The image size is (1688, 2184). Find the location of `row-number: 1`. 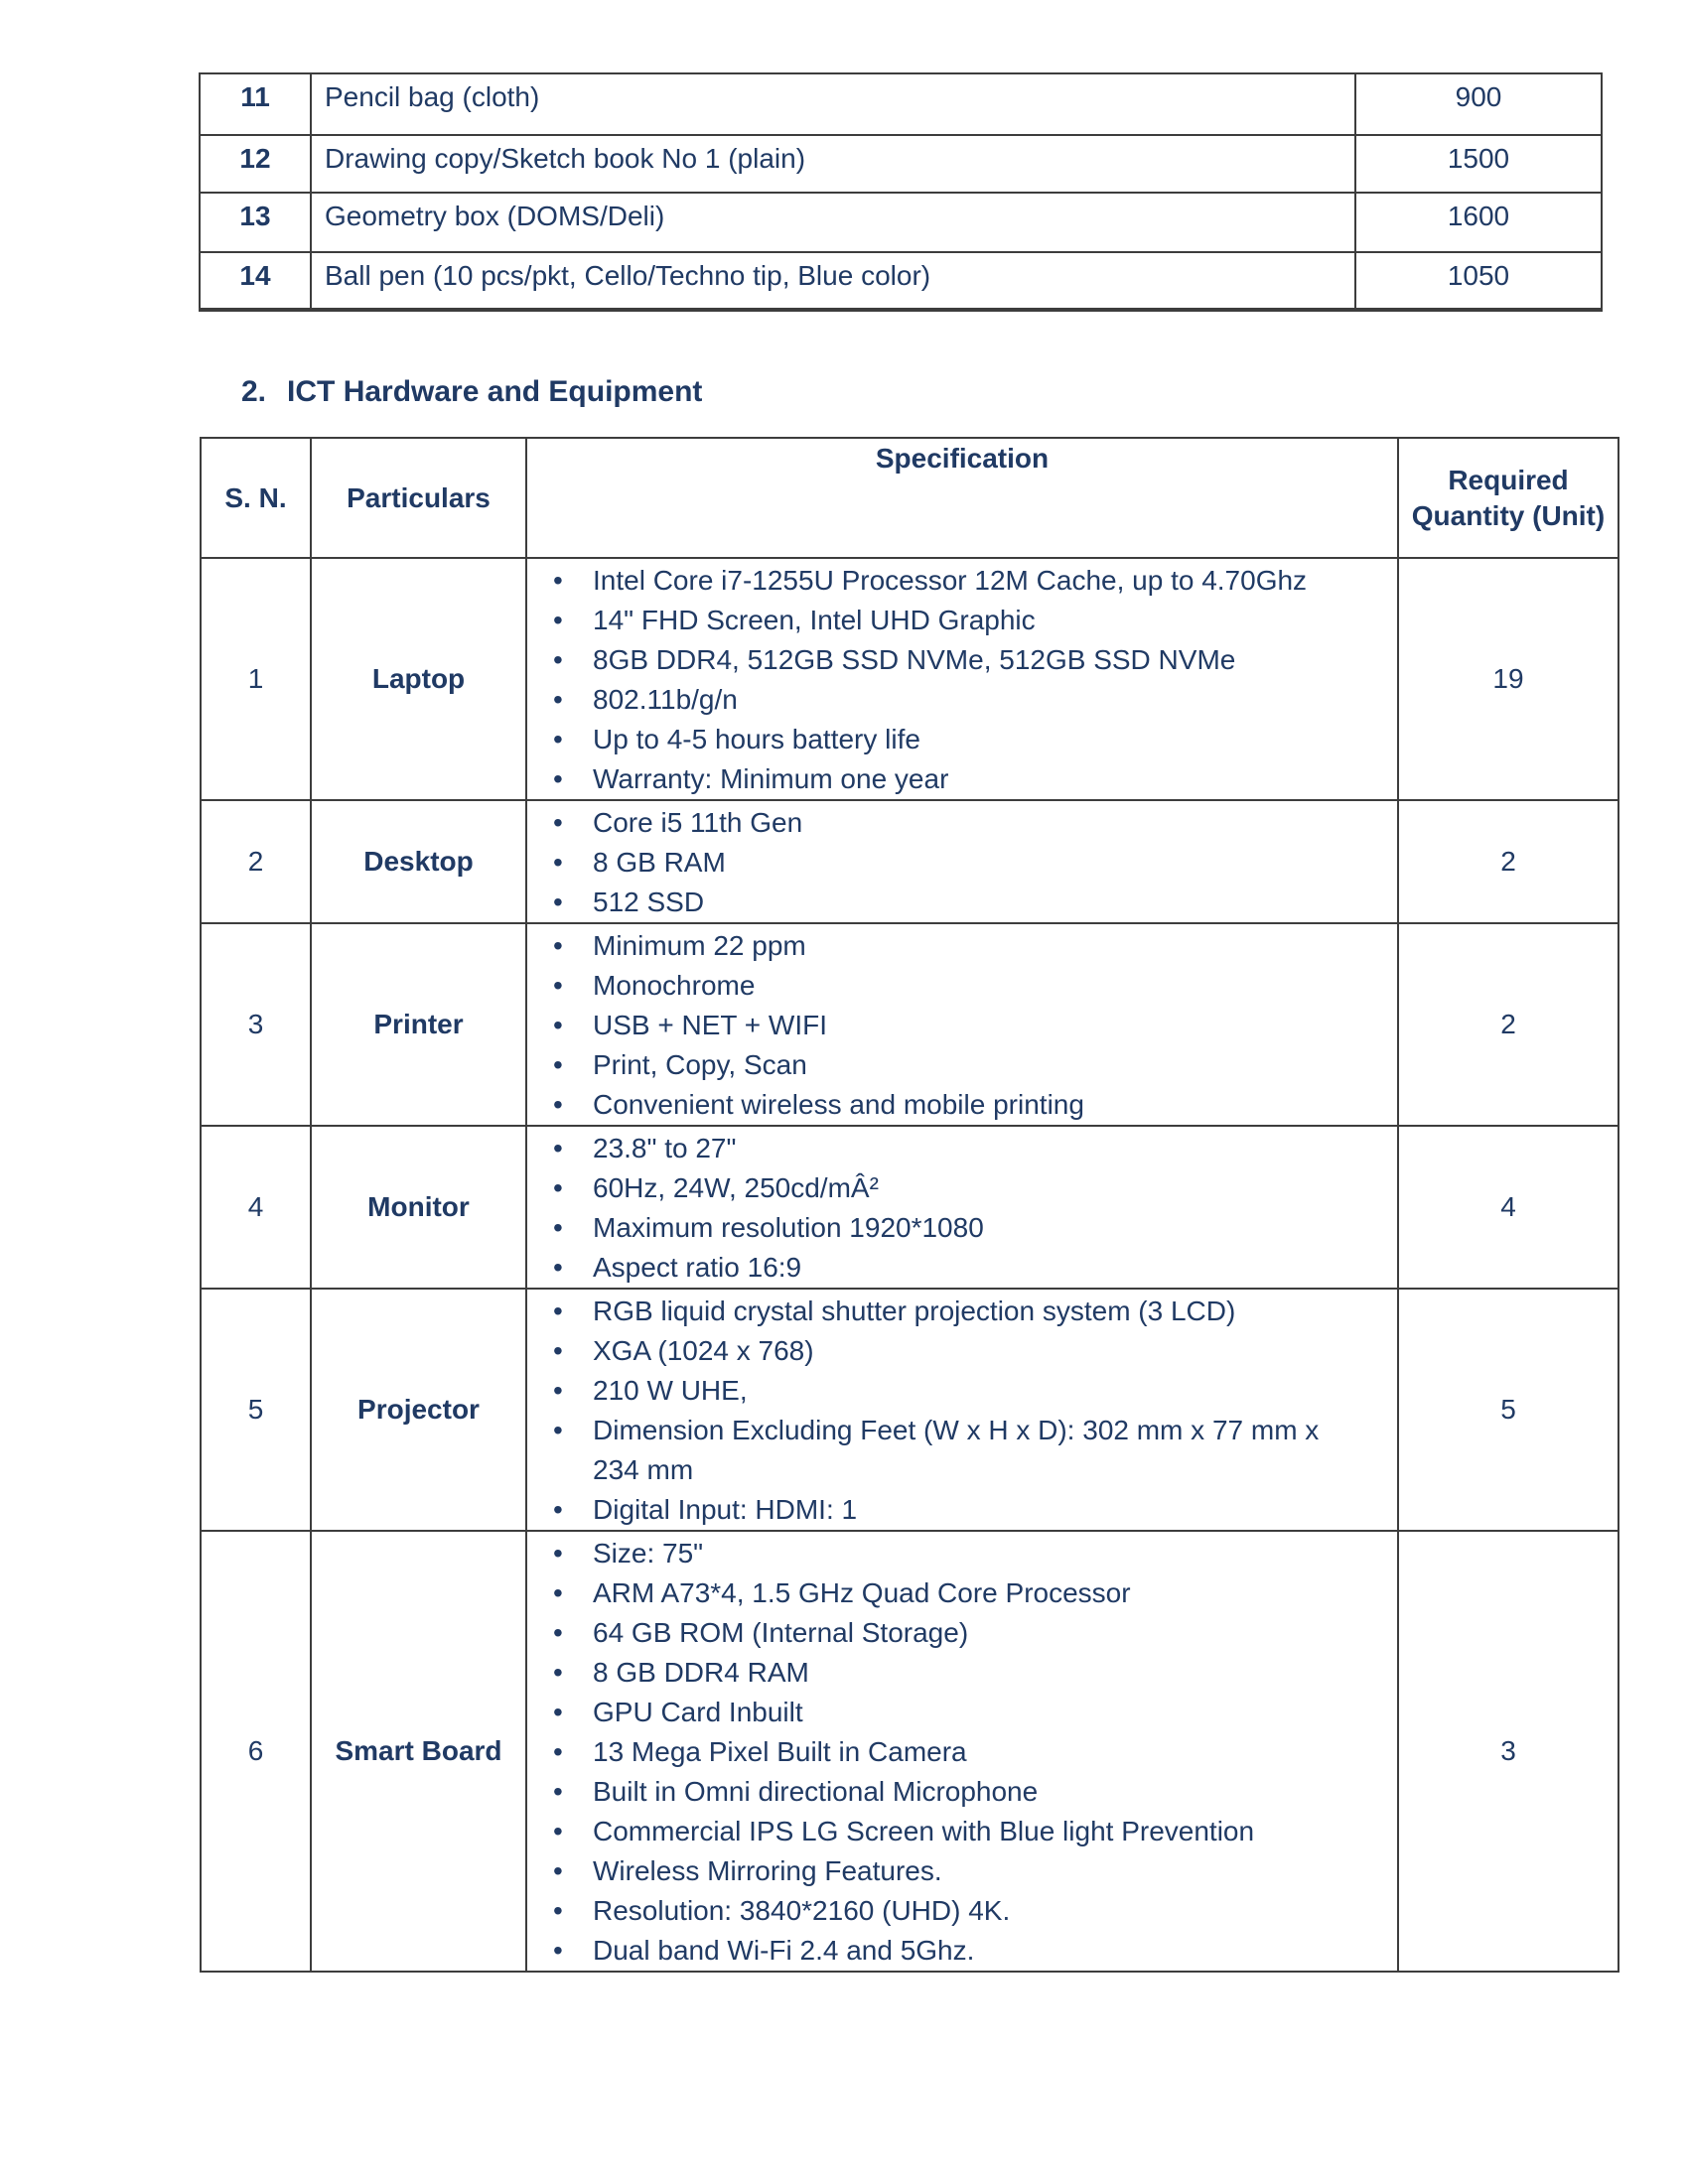

row-number: 1 is located at coordinates (256, 679).